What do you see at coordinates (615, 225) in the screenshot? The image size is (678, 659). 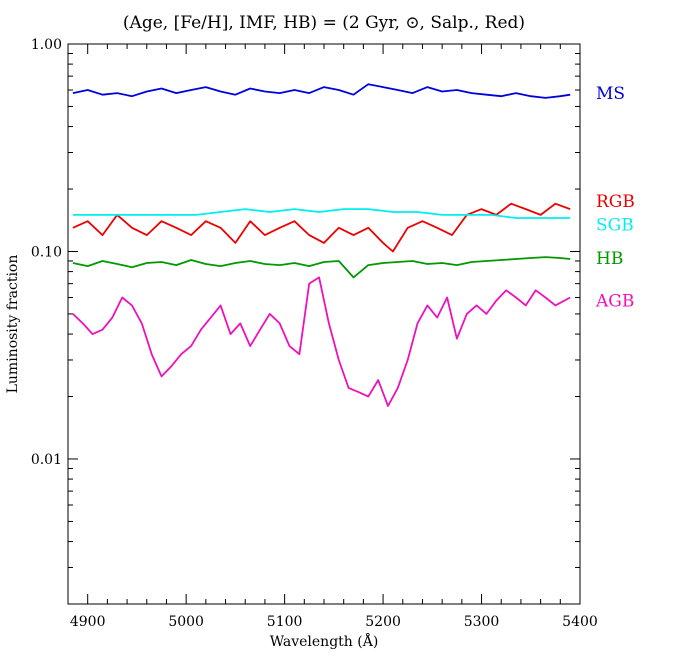 I see `series-label-sgb: SGB` at bounding box center [615, 225].